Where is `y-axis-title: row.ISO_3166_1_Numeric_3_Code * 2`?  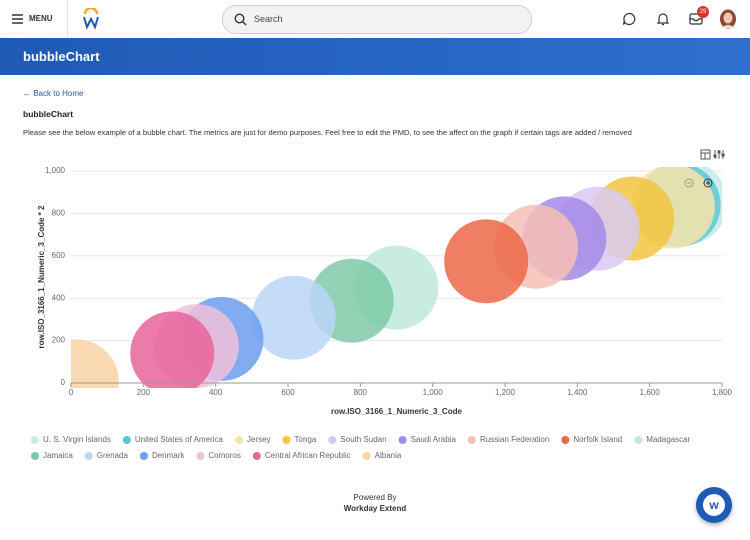 y-axis-title: row.ISO_3166_1_Numeric_3_Code * 2 is located at coordinates (41, 276).